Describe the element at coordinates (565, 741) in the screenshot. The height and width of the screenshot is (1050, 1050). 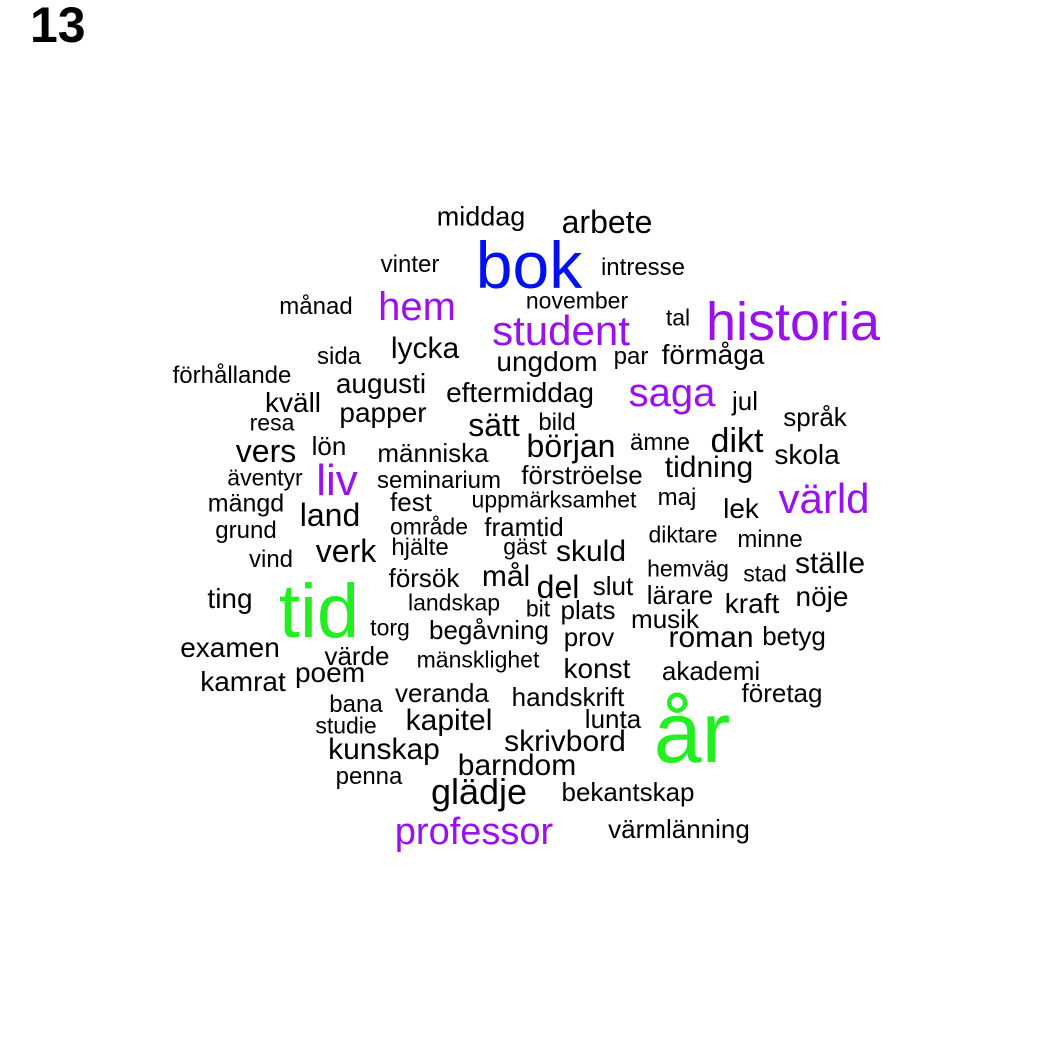
I see `word-95: skrivbord` at that location.